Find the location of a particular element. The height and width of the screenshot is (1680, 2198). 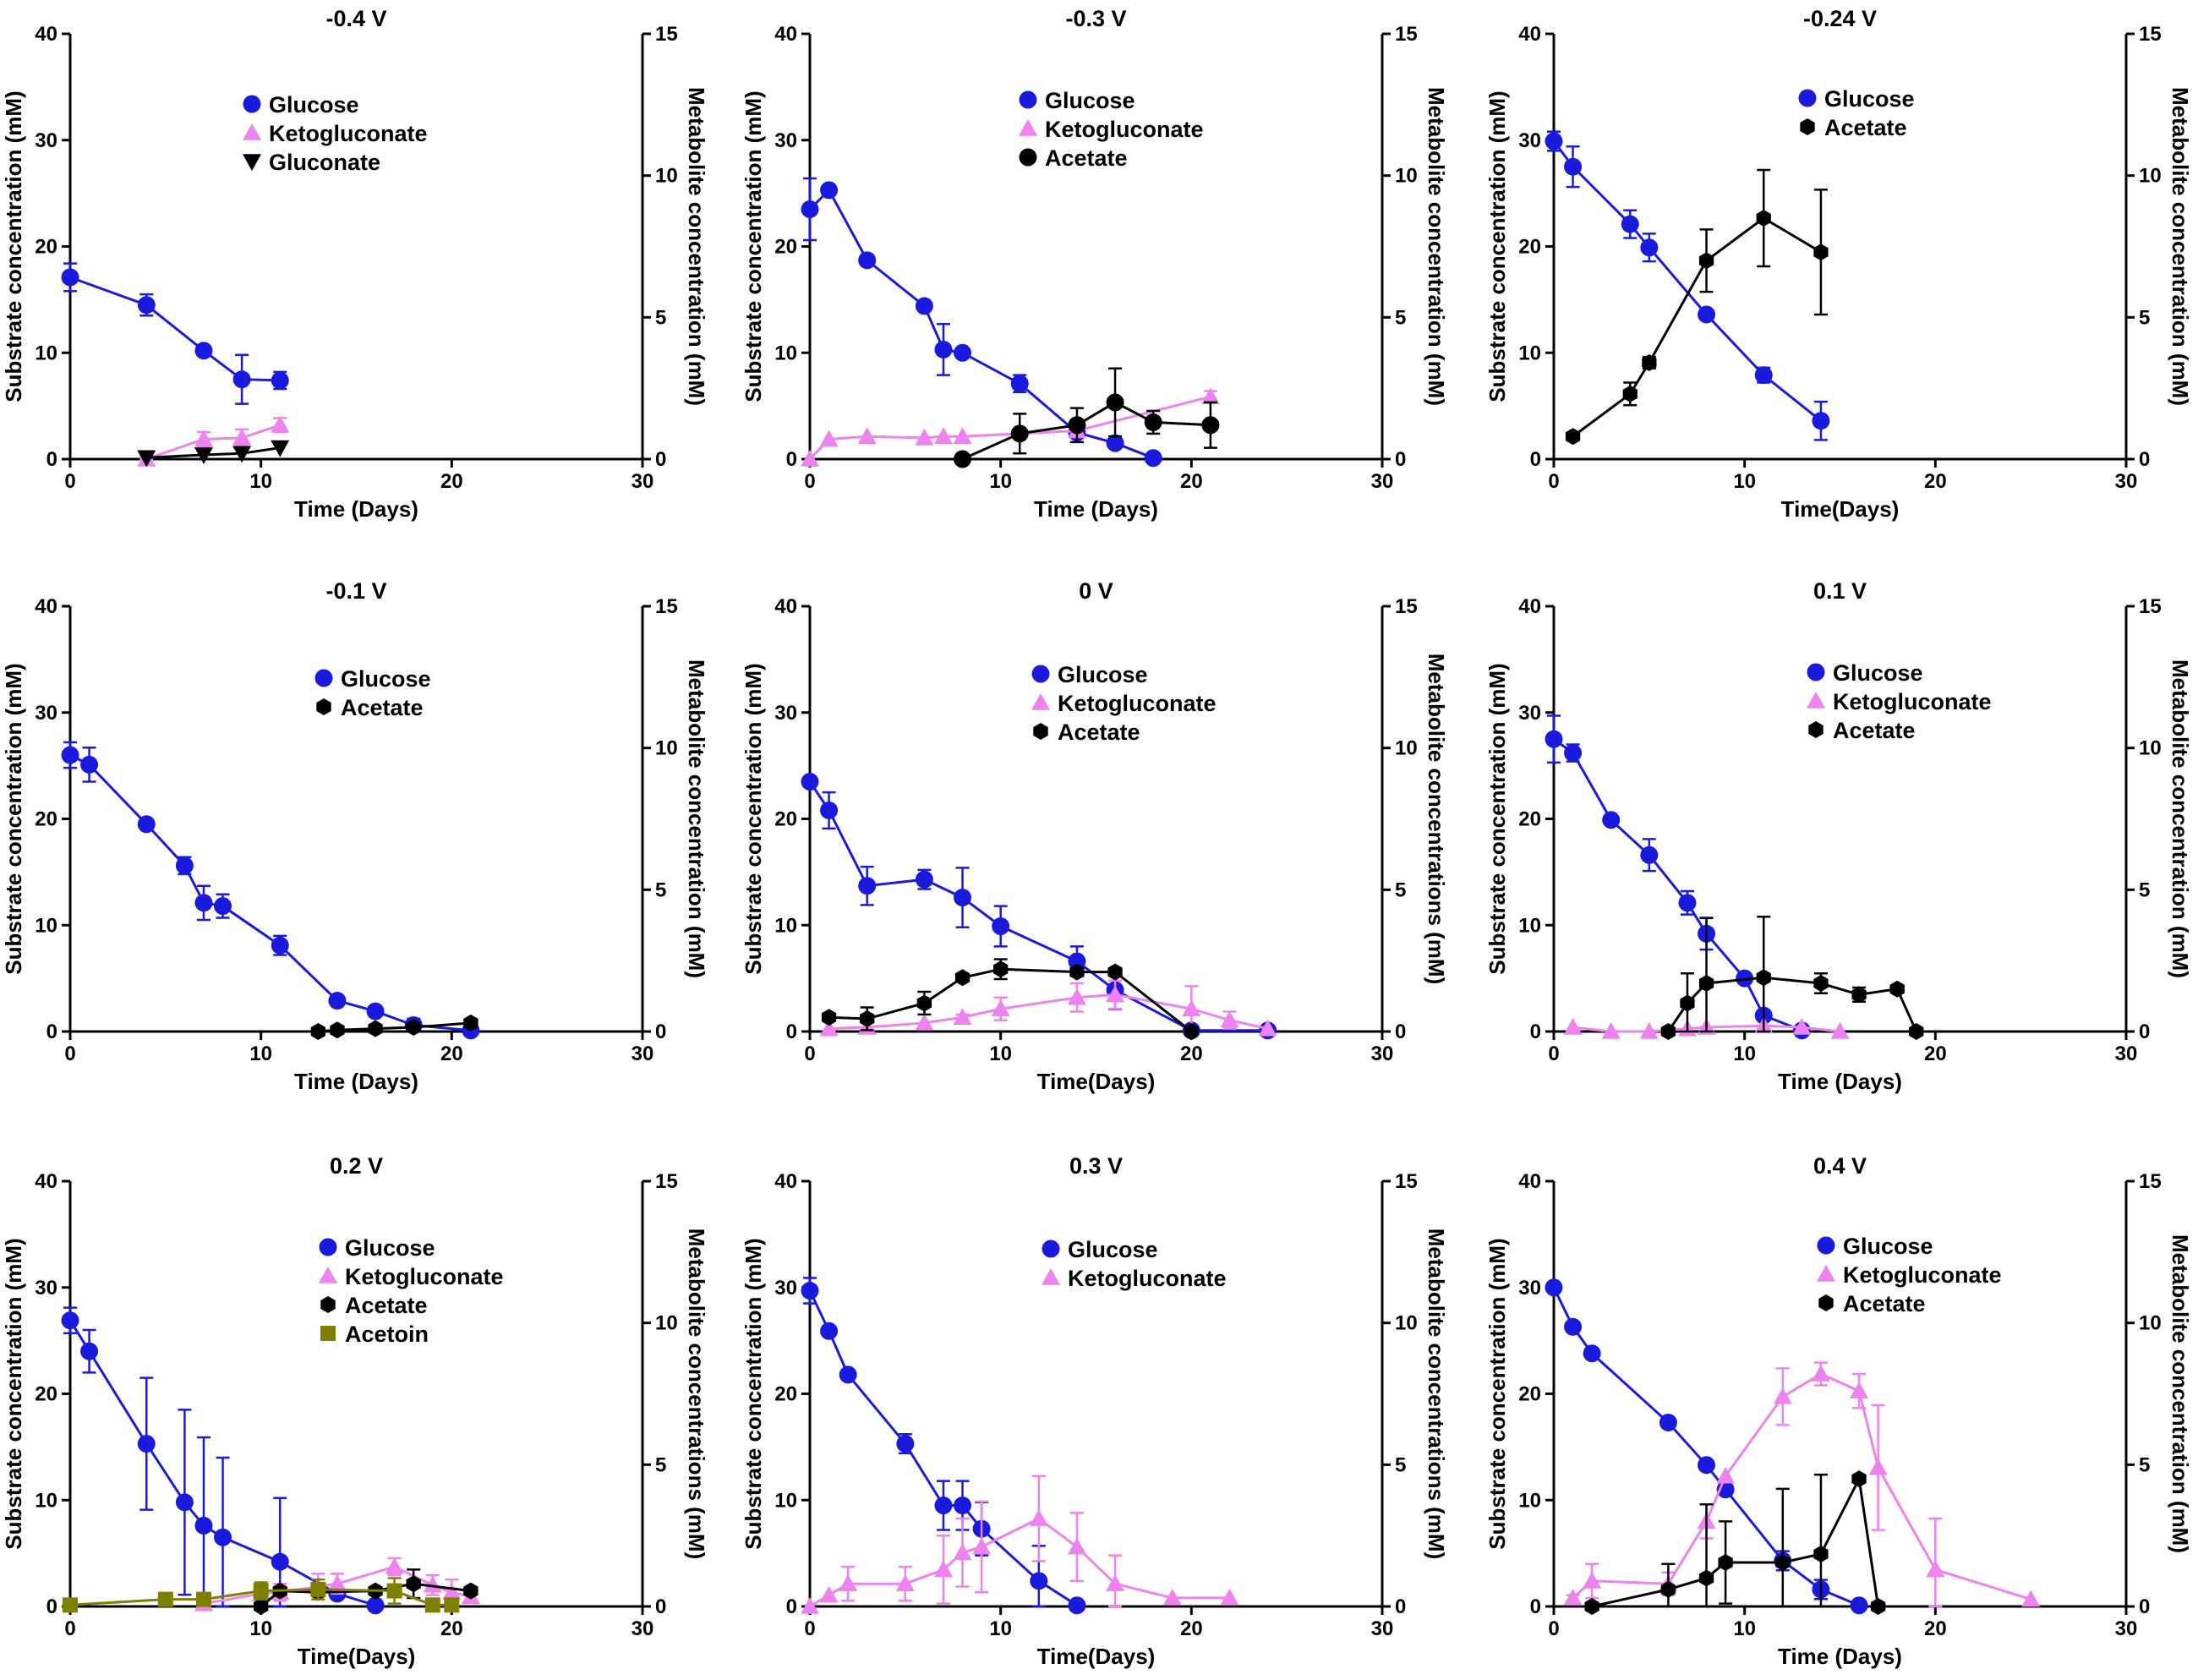

chart-title: 0 V is located at coordinates (1096, 591).